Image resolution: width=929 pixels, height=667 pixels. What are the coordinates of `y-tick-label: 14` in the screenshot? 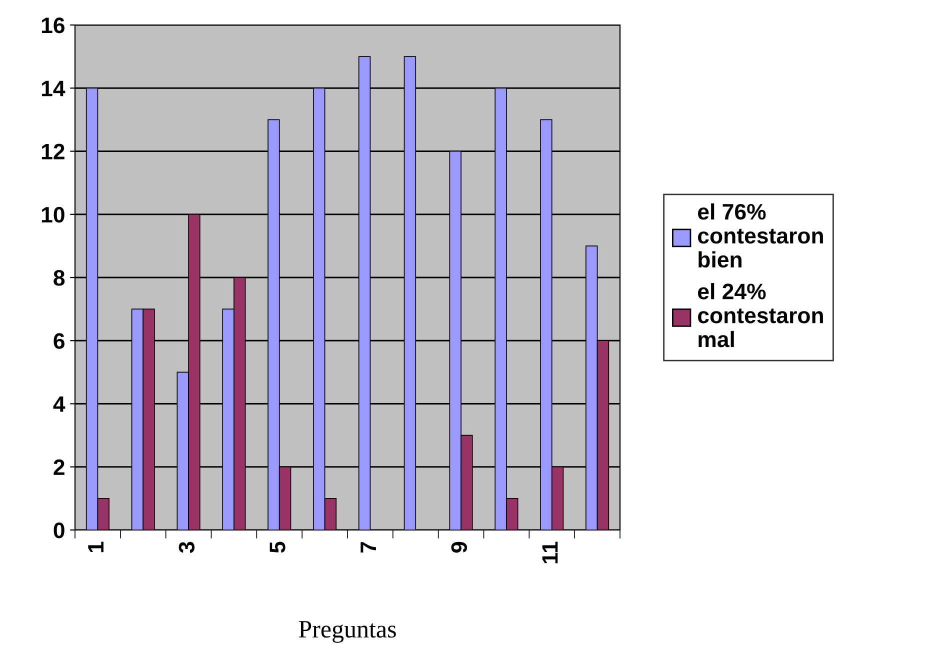 It's located at (54, 88).